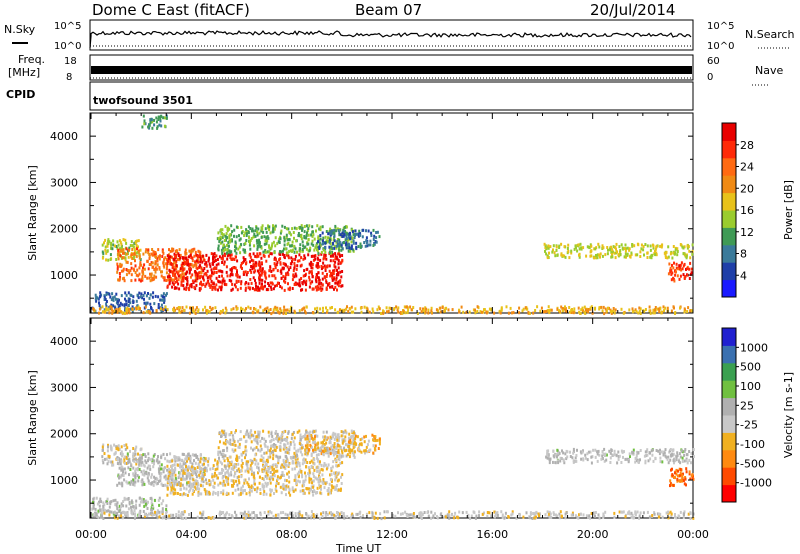 The image size is (800, 554). I want to click on colorbar-tick-label: 500, so click(750, 367).